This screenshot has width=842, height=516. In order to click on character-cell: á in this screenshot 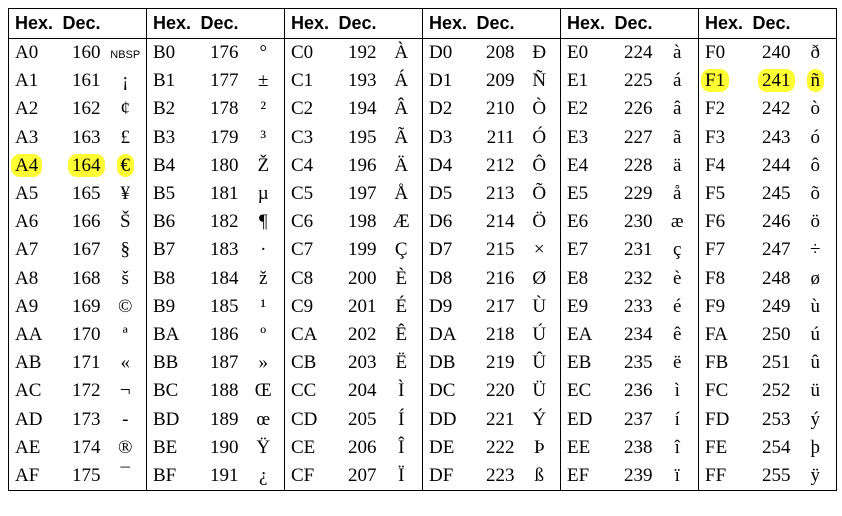, I will do `click(678, 81)`.